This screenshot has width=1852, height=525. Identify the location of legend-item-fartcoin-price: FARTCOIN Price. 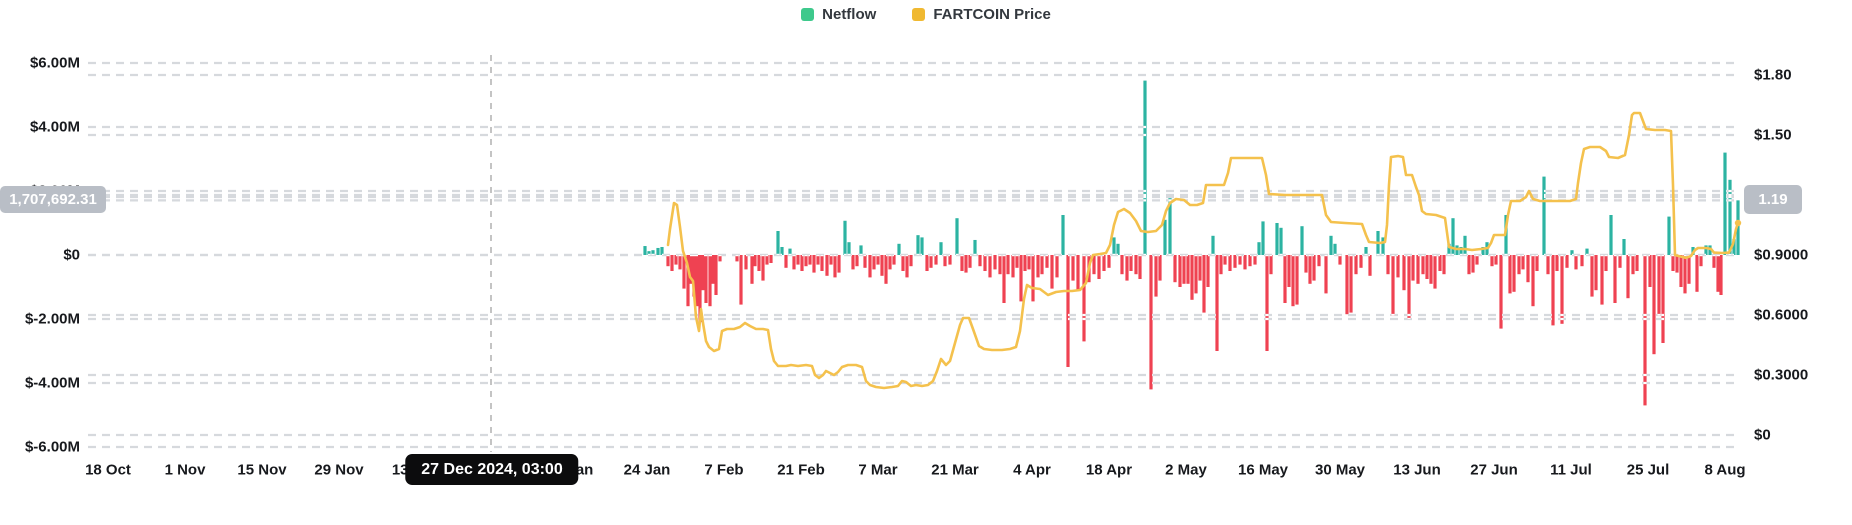
(981, 14).